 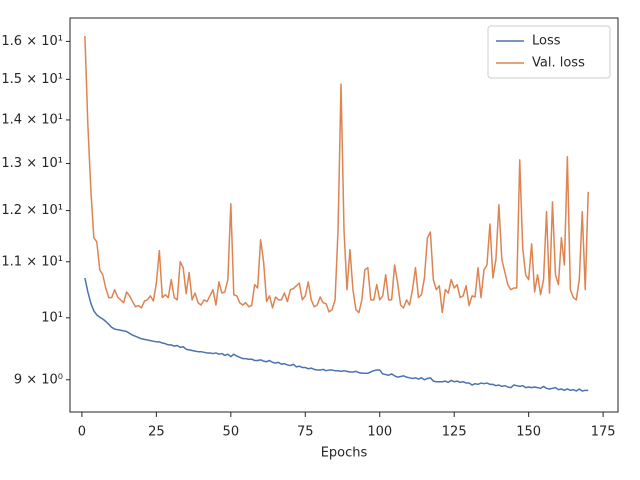 What do you see at coordinates (82, 432) in the screenshot?
I see `x-tick-label: 0` at bounding box center [82, 432].